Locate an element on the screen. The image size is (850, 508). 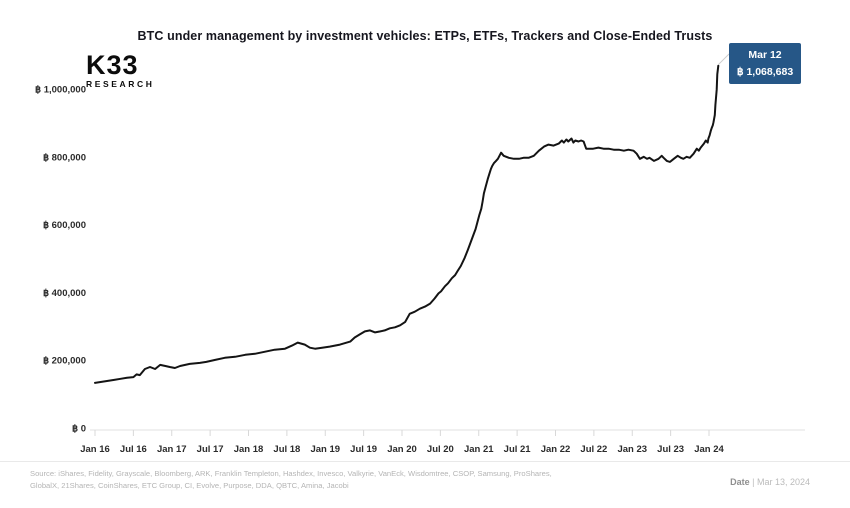
y-tick-label: ฿ 600,000 is located at coordinates (64, 225).